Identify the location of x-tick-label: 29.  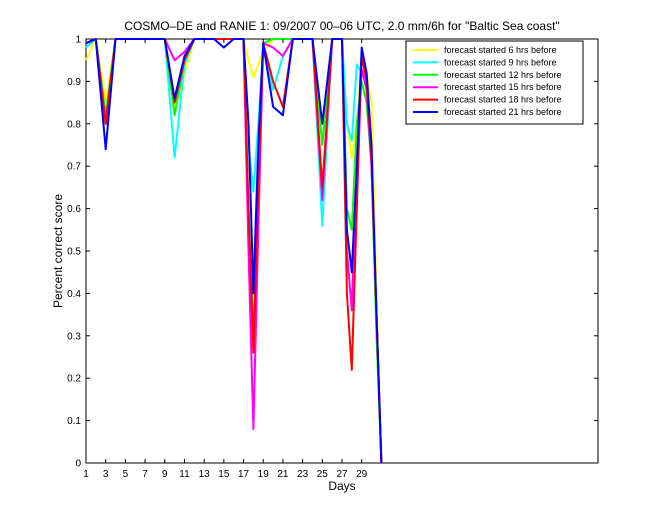
(362, 474).